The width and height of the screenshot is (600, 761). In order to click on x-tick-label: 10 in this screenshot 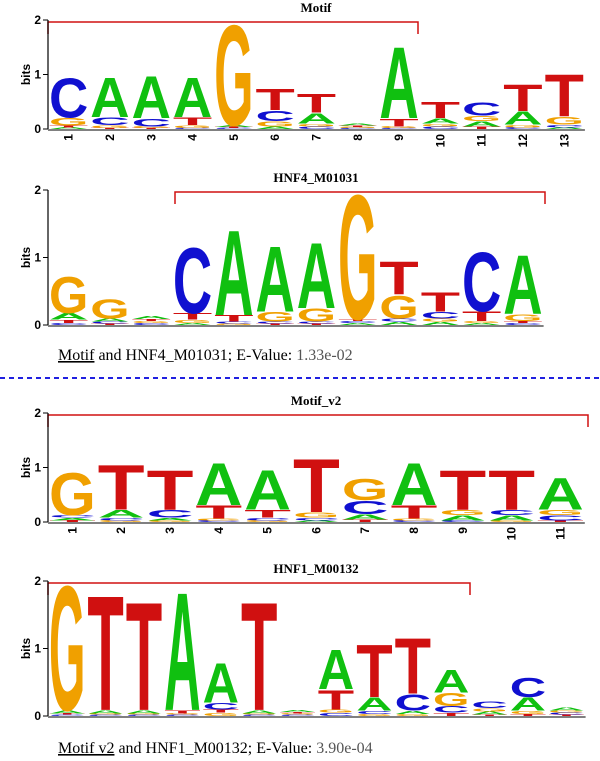, I will do `click(512, 534)`.